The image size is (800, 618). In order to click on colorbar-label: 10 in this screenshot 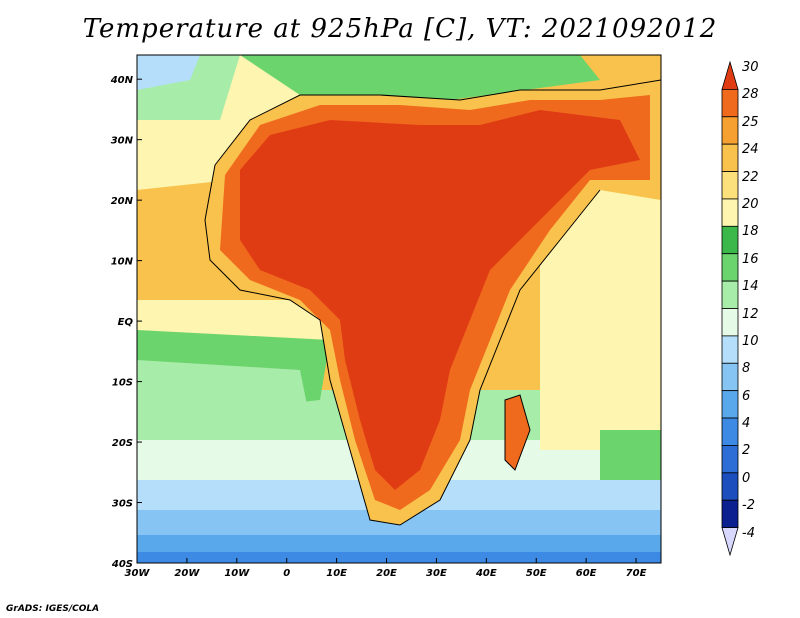, I will do `click(750, 341)`.